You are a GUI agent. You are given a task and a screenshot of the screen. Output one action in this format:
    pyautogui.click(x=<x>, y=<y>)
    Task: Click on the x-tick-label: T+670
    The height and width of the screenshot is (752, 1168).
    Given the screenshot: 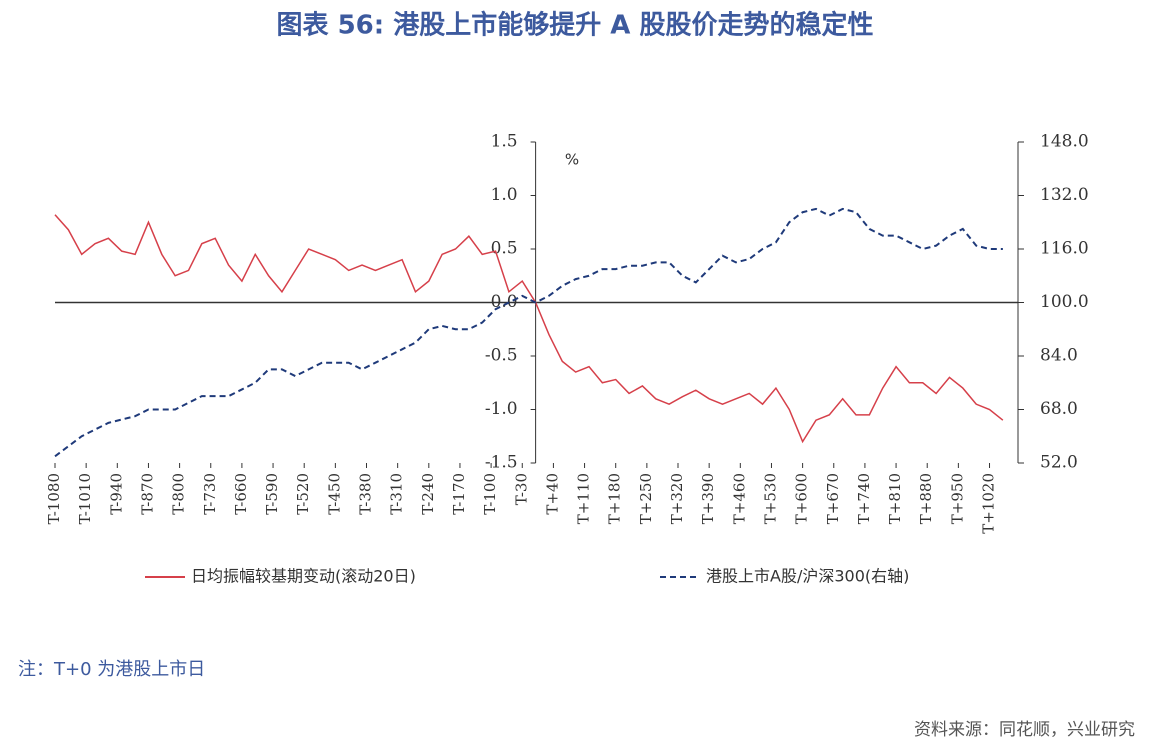 What is the action you would take?
    pyautogui.click(x=833, y=498)
    